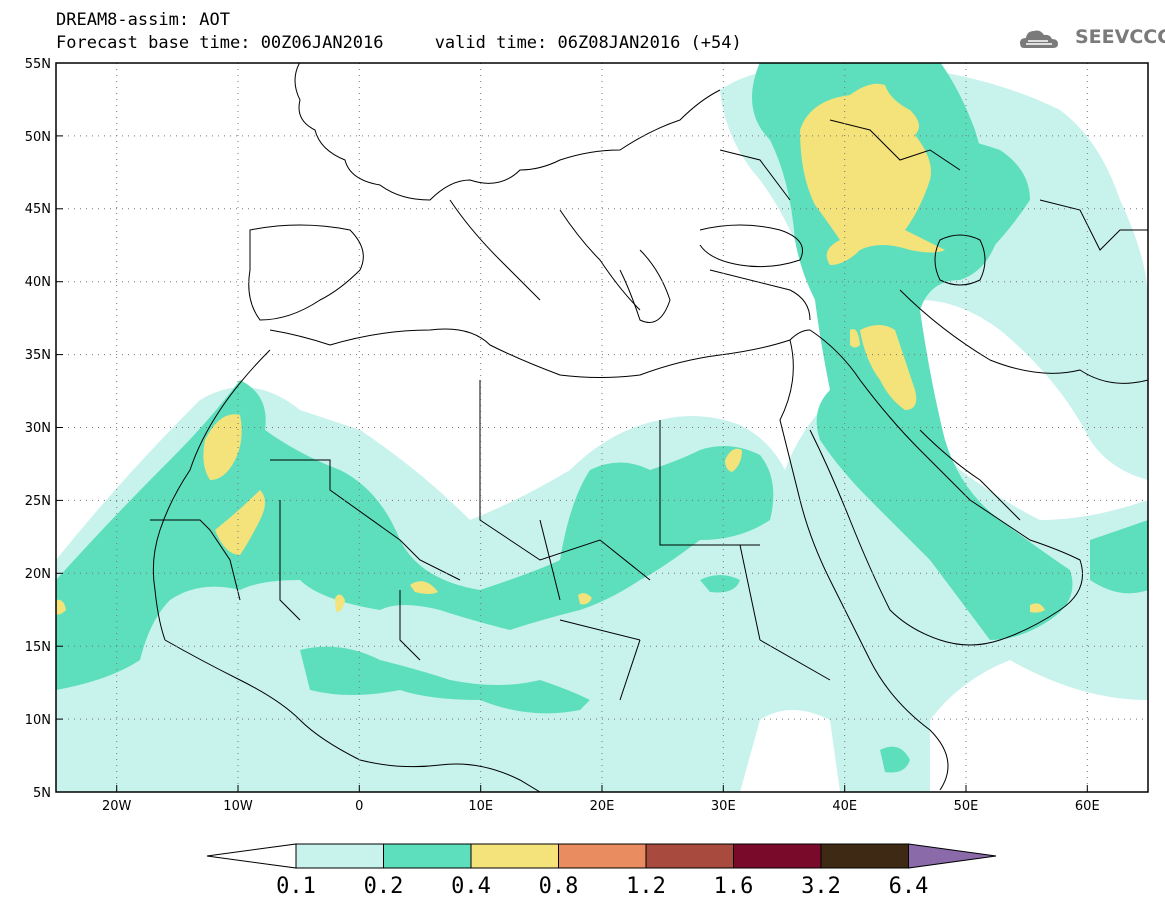 The width and height of the screenshot is (1165, 905). Describe the element at coordinates (602, 886) in the screenshot. I see `colorbar-labels: 0.1 0.2 0.4 0.8 1.2 1.6 3.2 6.4` at that location.